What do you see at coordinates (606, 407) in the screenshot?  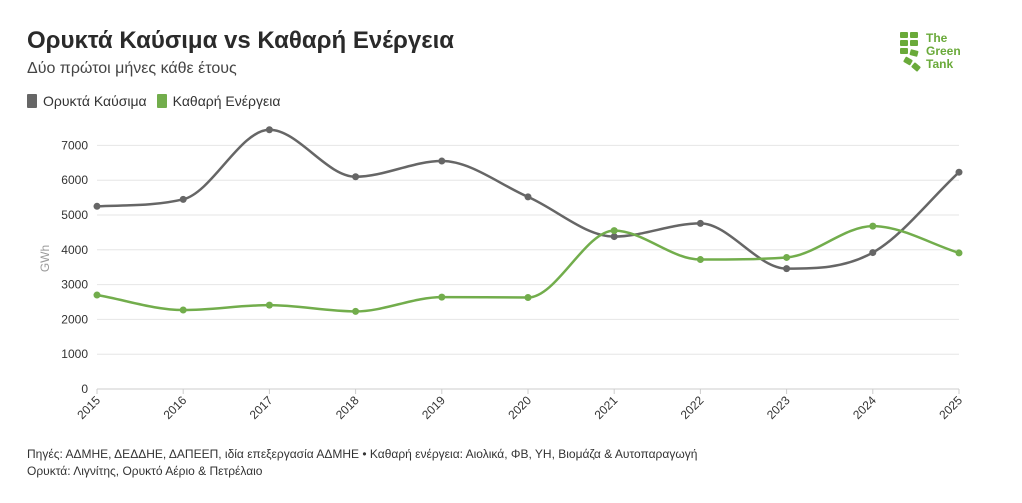 I see `x-tick-label: 2021` at bounding box center [606, 407].